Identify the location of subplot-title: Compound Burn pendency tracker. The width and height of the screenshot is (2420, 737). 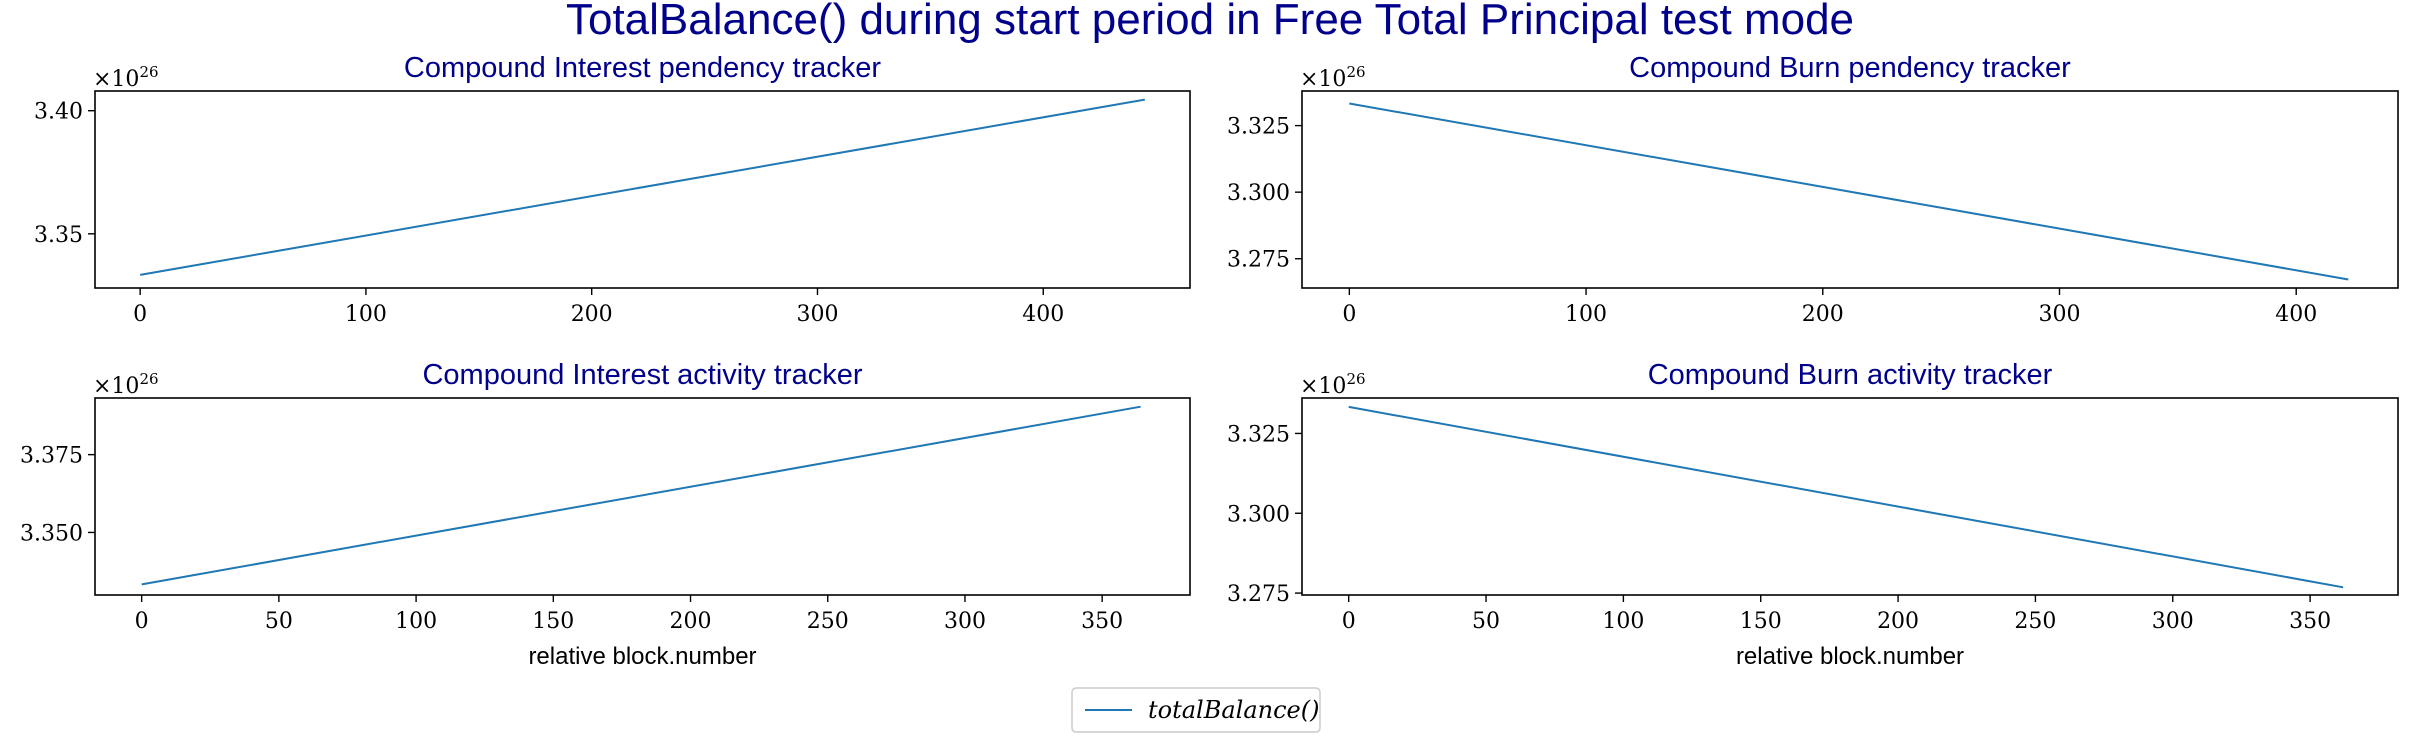
(1850, 68).